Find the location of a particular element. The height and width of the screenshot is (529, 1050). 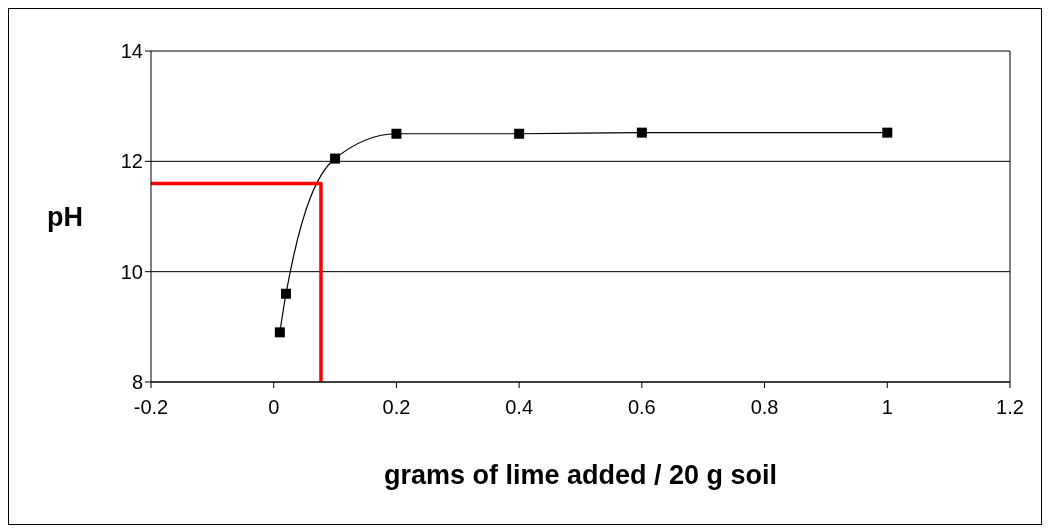

x-tick-label: 1.2 is located at coordinates (1010, 407).